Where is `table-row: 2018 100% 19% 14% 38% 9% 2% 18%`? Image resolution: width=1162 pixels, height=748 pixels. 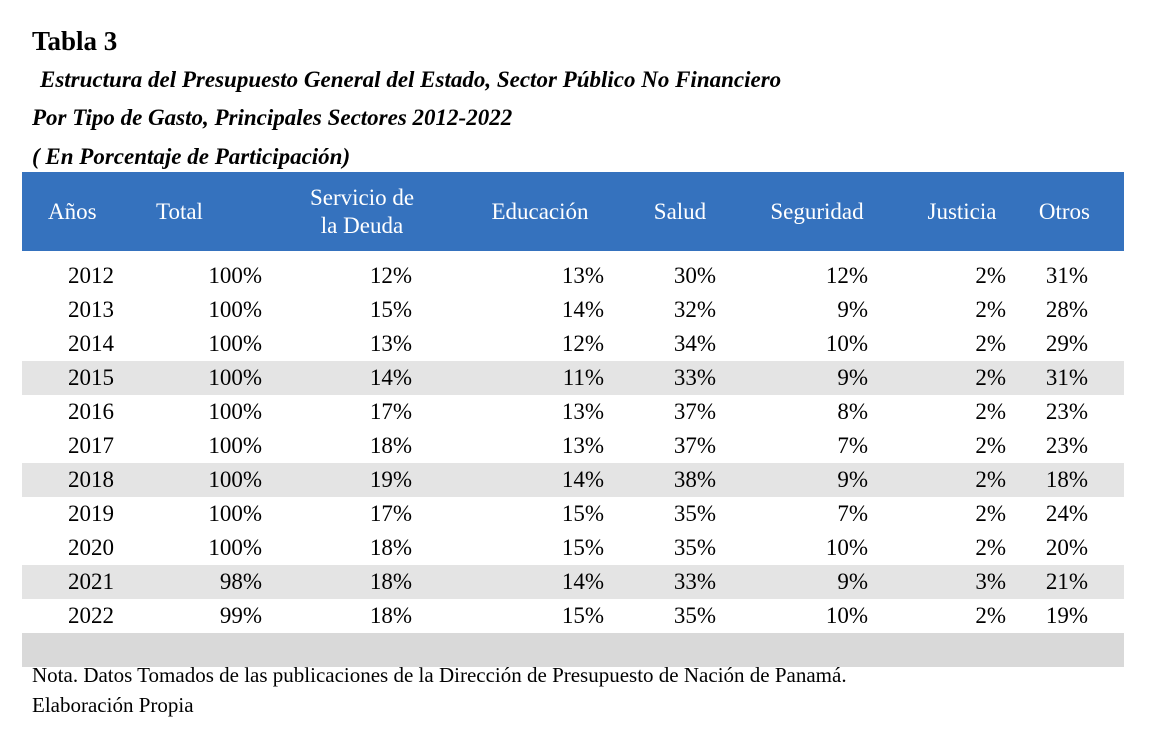
table-row: 2018 100% 19% 14% 38% 9% 2% 18% is located at coordinates (573, 480).